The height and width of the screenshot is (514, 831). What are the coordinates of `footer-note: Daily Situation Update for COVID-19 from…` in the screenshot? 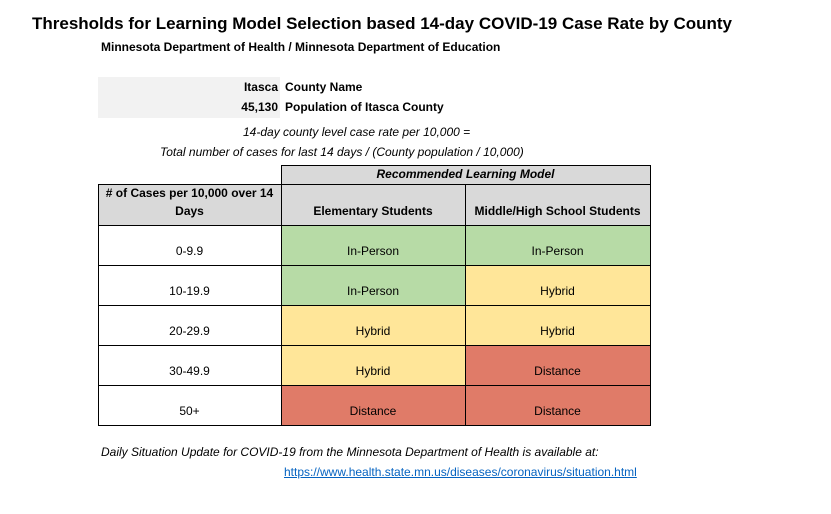 It's located at (350, 452).